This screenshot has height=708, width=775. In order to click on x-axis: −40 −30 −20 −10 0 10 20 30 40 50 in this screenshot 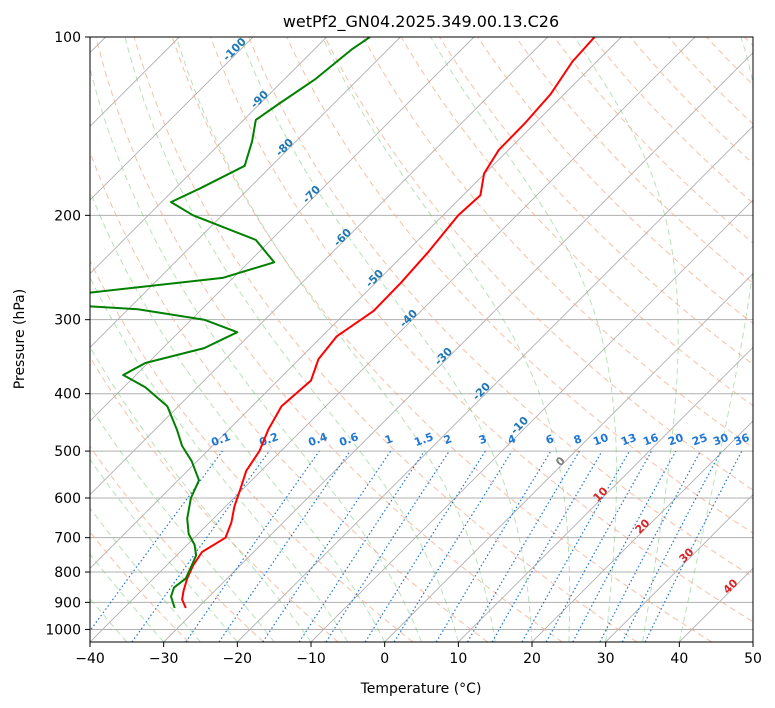, I will do `click(418, 654)`.